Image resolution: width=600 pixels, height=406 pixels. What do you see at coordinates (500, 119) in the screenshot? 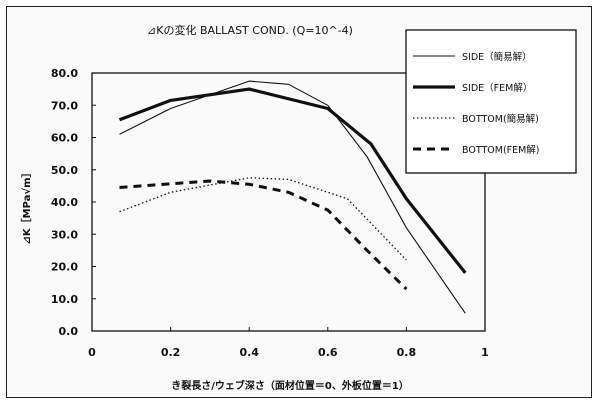
I see `legend-label-3: BOTTOM(簡易解)` at bounding box center [500, 119].